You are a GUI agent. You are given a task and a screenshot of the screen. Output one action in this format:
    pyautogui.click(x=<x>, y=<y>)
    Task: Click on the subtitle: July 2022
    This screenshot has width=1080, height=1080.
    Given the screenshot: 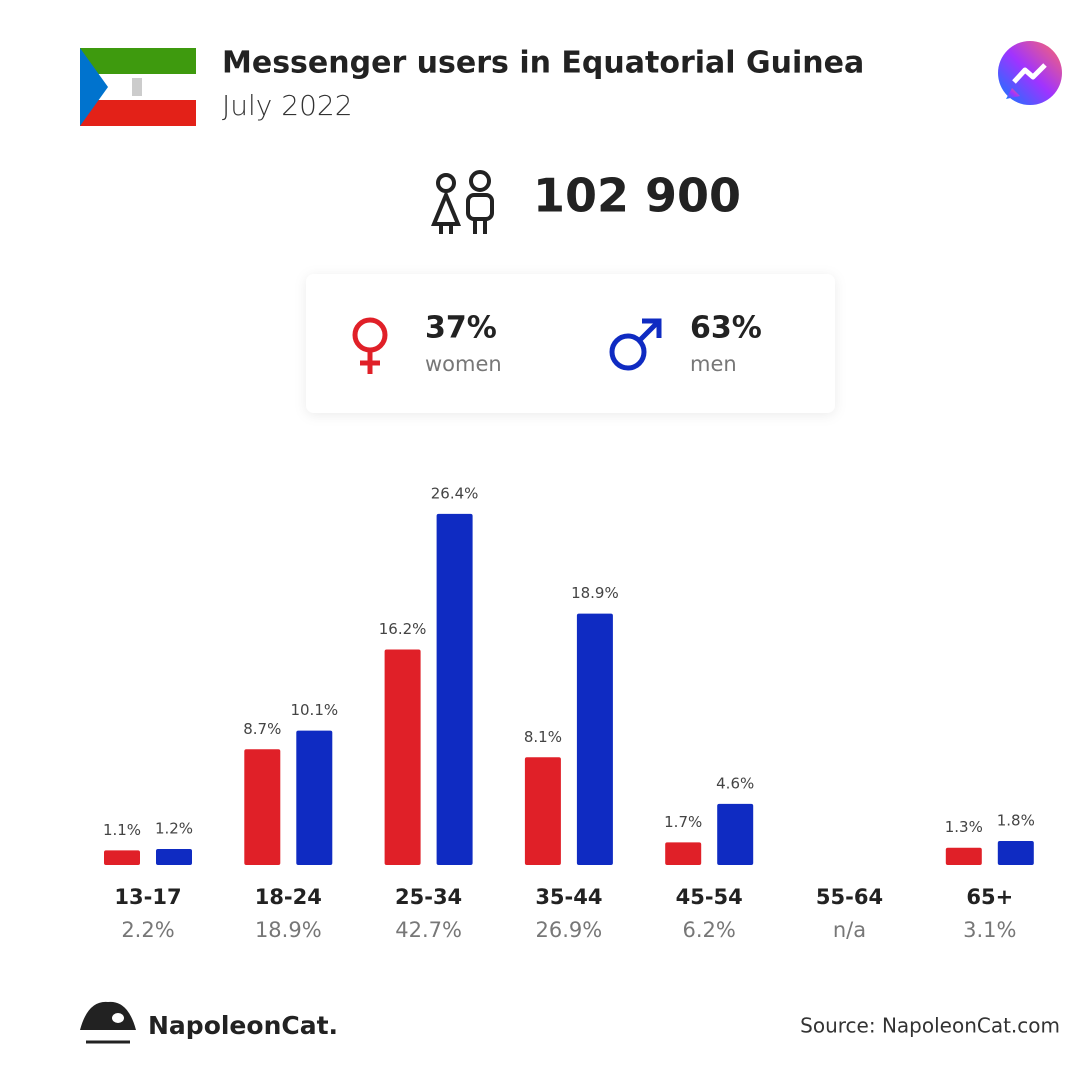 What is the action you would take?
    pyautogui.click(x=287, y=105)
    